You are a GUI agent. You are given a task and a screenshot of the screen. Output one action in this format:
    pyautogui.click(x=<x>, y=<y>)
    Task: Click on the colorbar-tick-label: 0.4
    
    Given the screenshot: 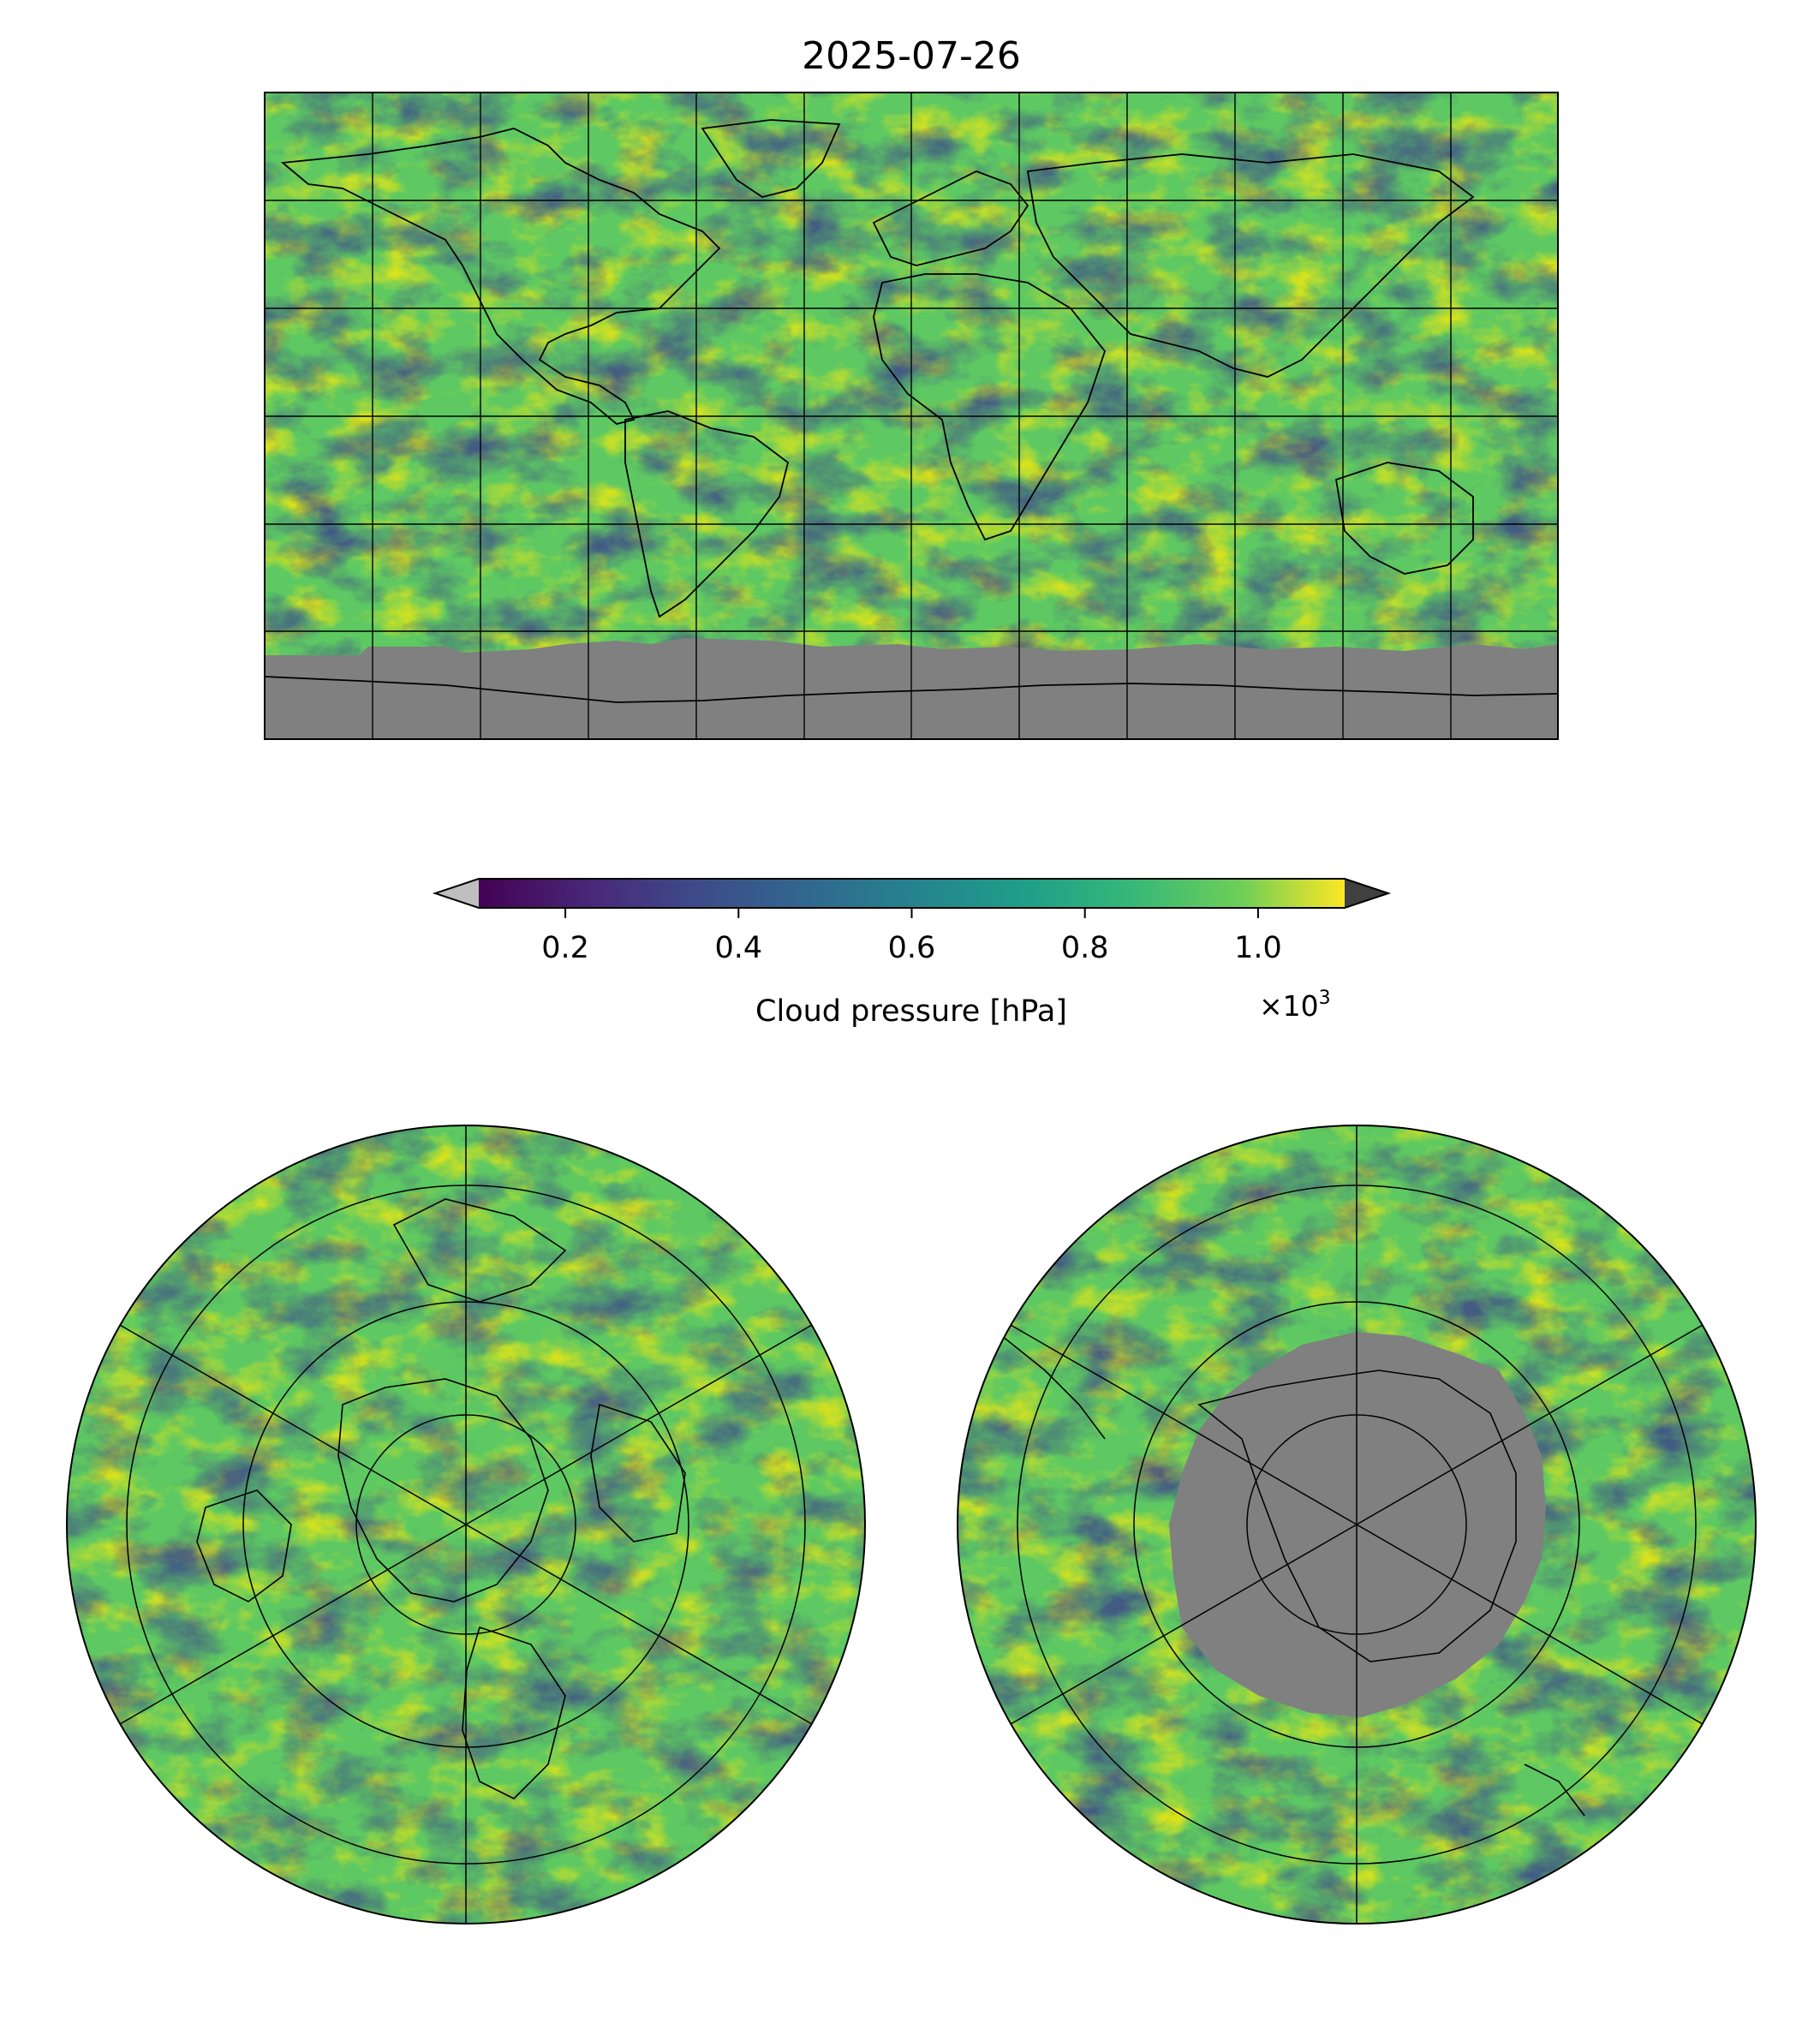 What is the action you would take?
    pyautogui.click(x=738, y=948)
    